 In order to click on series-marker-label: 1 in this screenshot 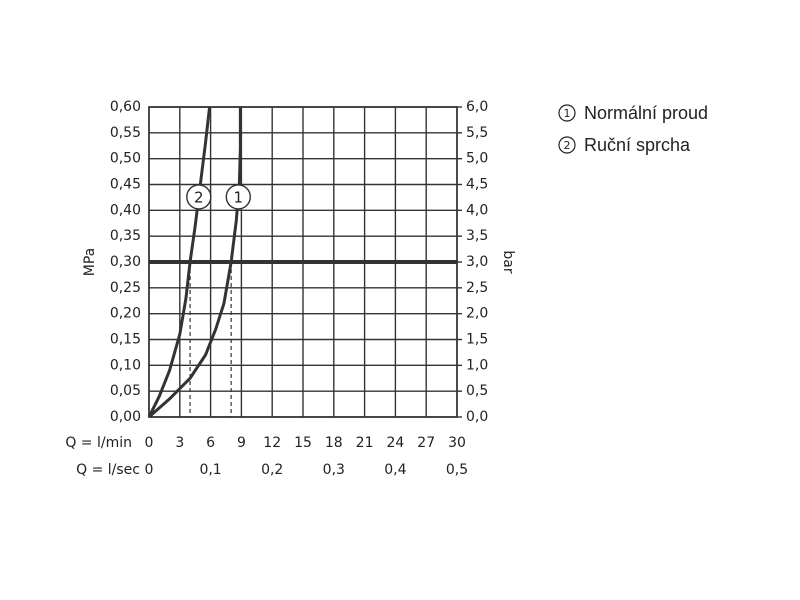, I will do `click(239, 197)`.